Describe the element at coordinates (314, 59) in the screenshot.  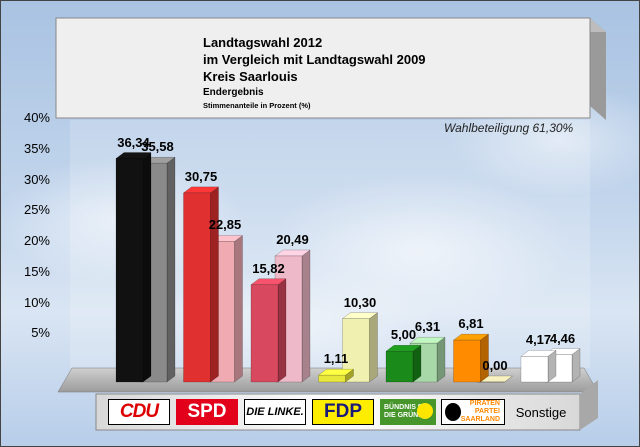
I see `chart-subtitle-1: im Vergleich mit Landtagswahl 2009` at that location.